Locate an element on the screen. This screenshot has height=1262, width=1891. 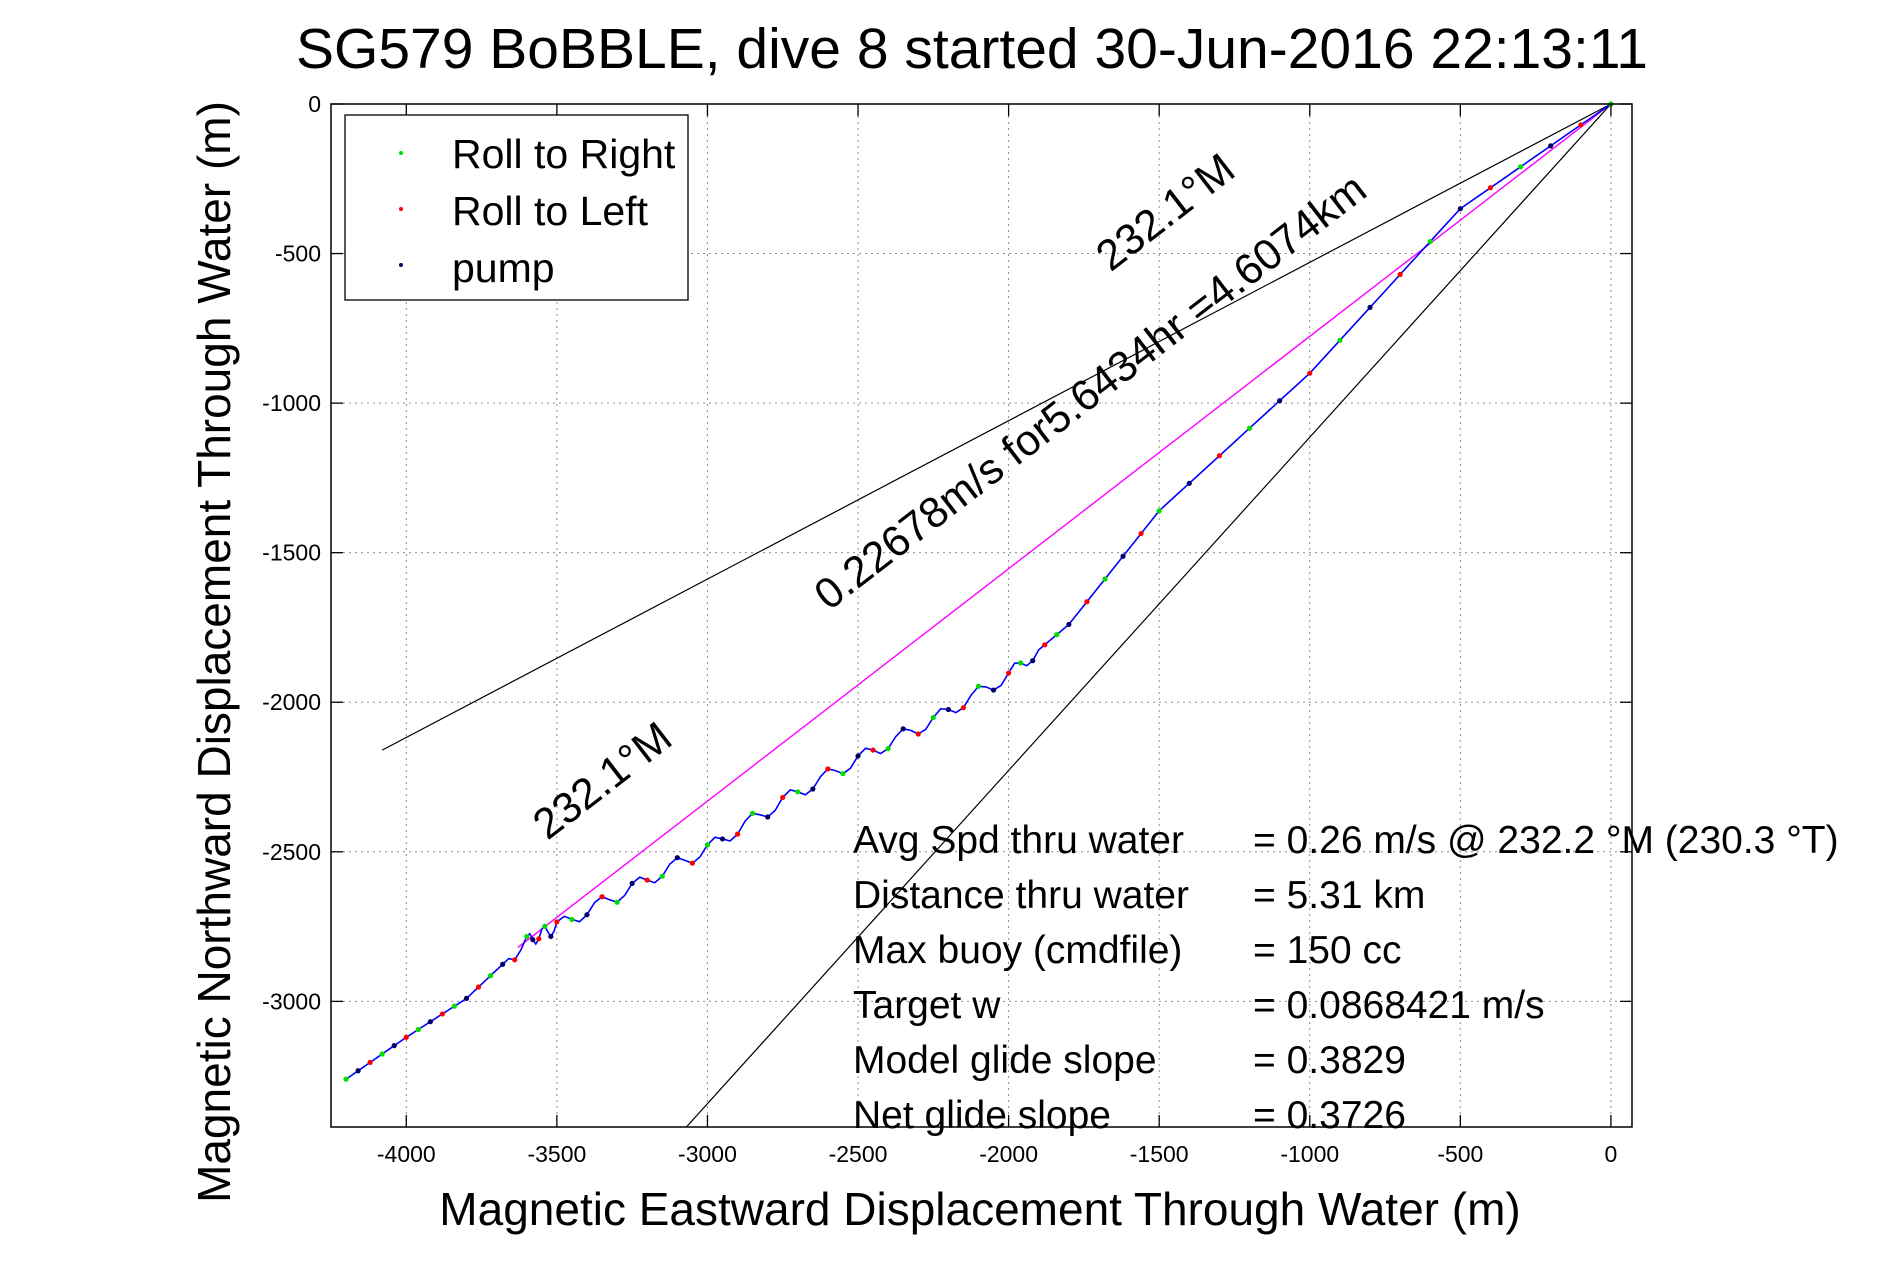
x-tick-label: -1000 is located at coordinates (1309, 1154).